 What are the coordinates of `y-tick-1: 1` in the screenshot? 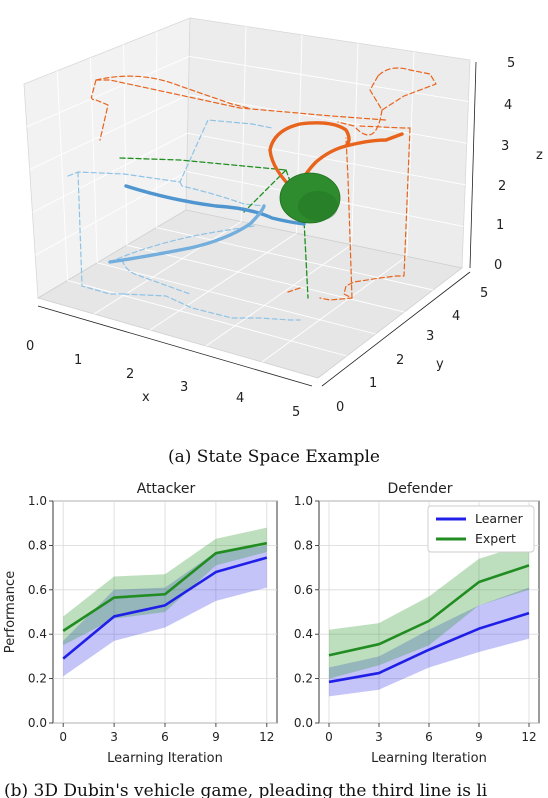 It's located at (373, 383).